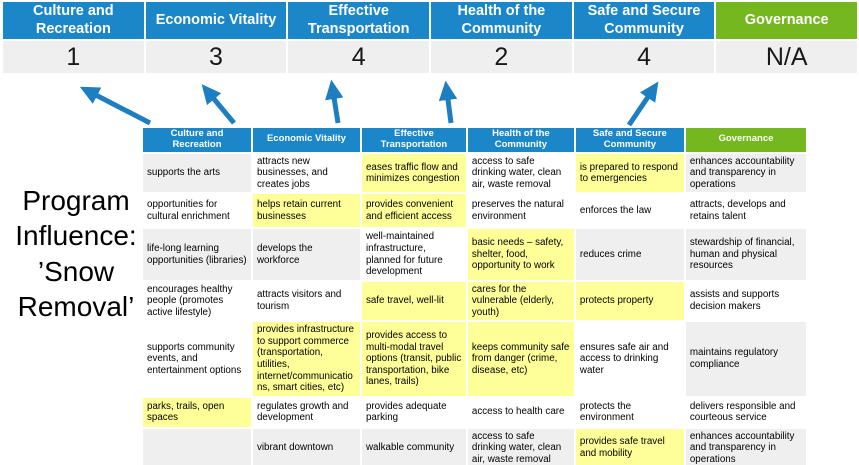 This screenshot has height=465, width=859. Describe the element at coordinates (334, 101) in the screenshot. I see `arrow-effective-transportation` at that location.